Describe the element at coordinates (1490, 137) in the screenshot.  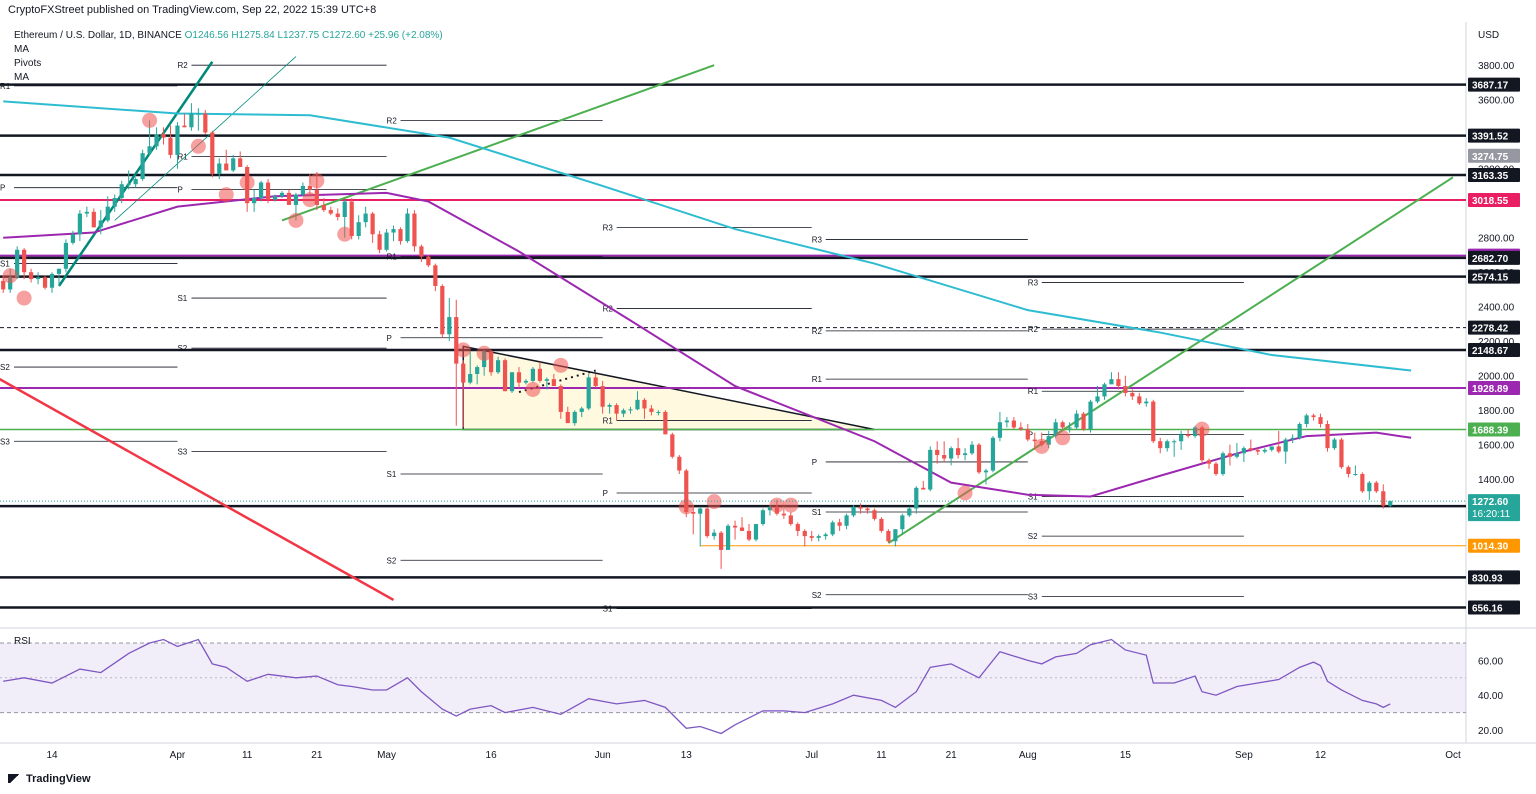
I see `level-label: 3391.52` at that location.